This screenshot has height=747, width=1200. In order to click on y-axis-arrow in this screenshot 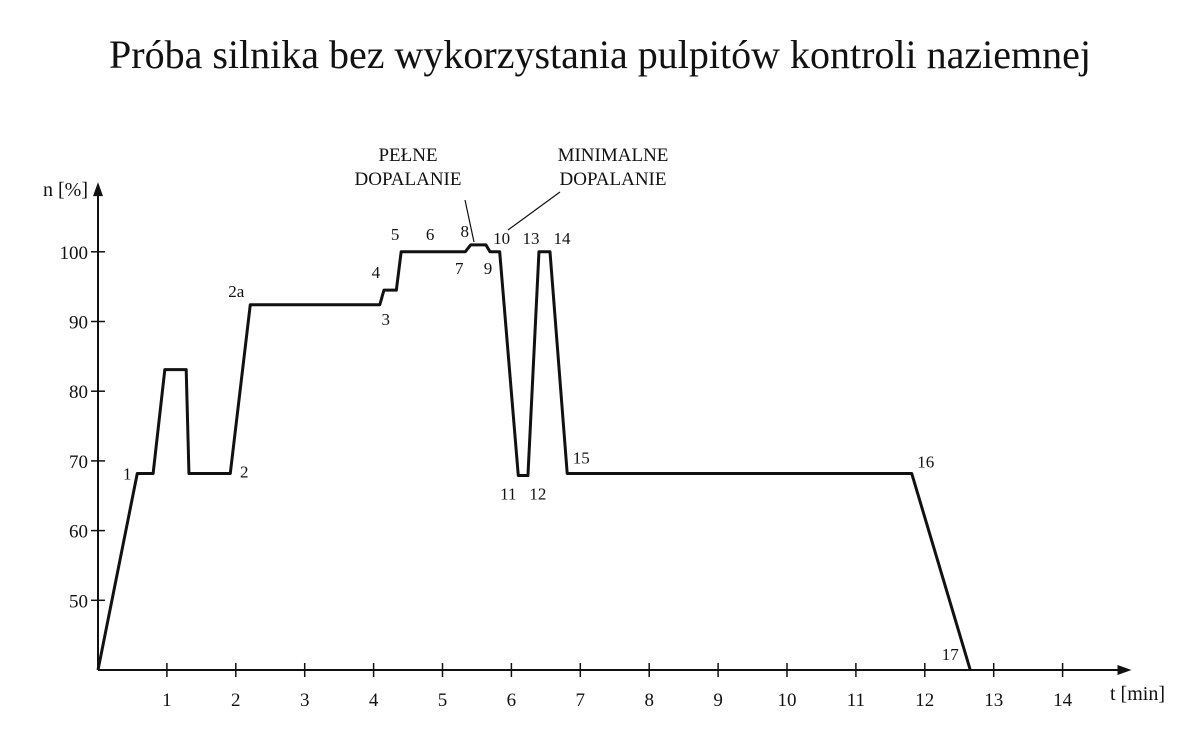, I will do `click(98, 189)`.